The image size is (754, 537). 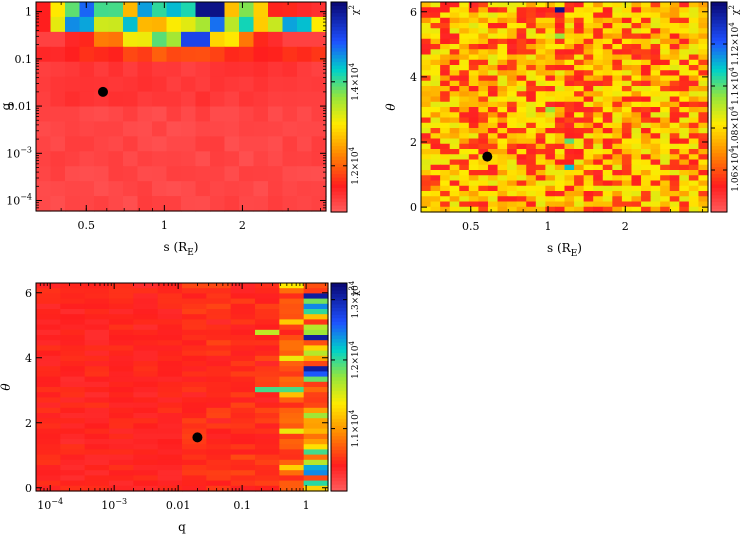 What do you see at coordinates (197, 437) in the screenshot?
I see `best-fit-point` at bounding box center [197, 437].